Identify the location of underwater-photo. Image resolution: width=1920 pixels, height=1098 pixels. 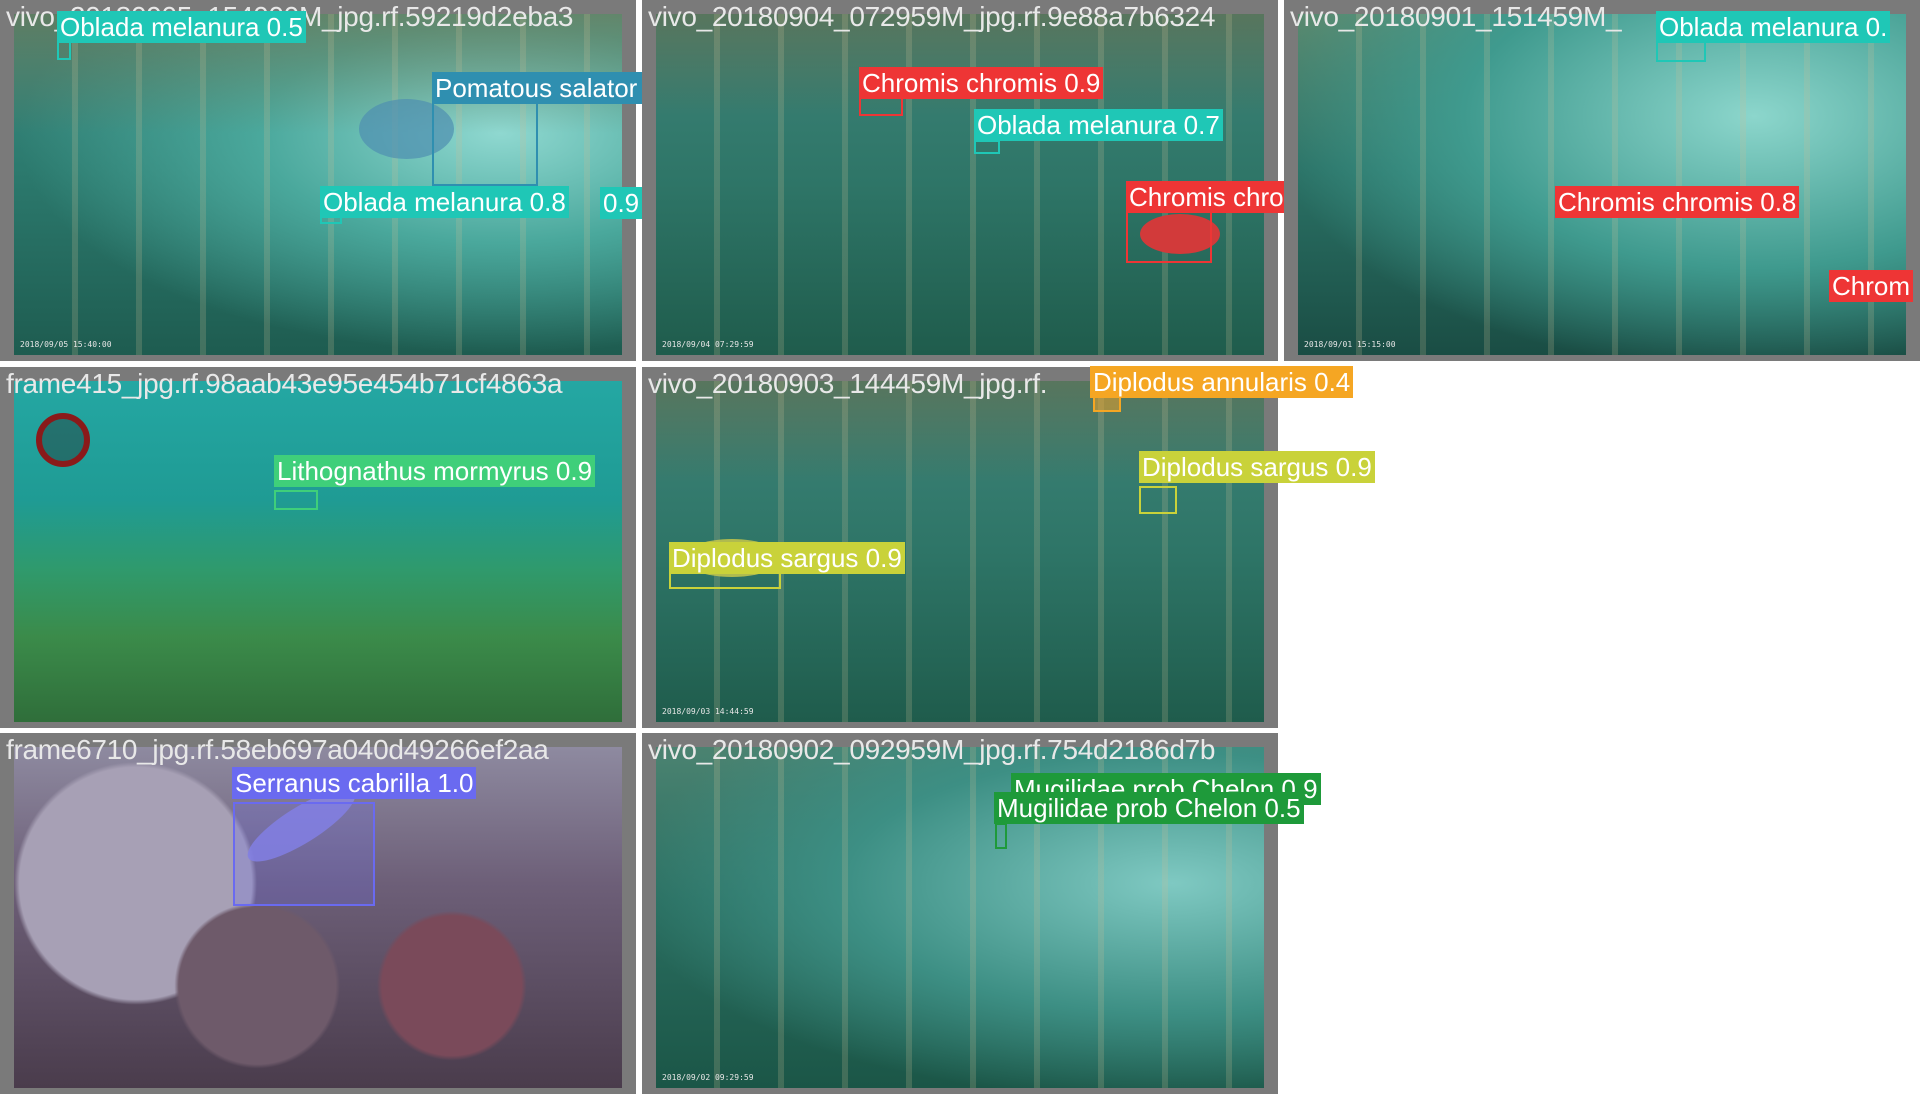
(318, 551).